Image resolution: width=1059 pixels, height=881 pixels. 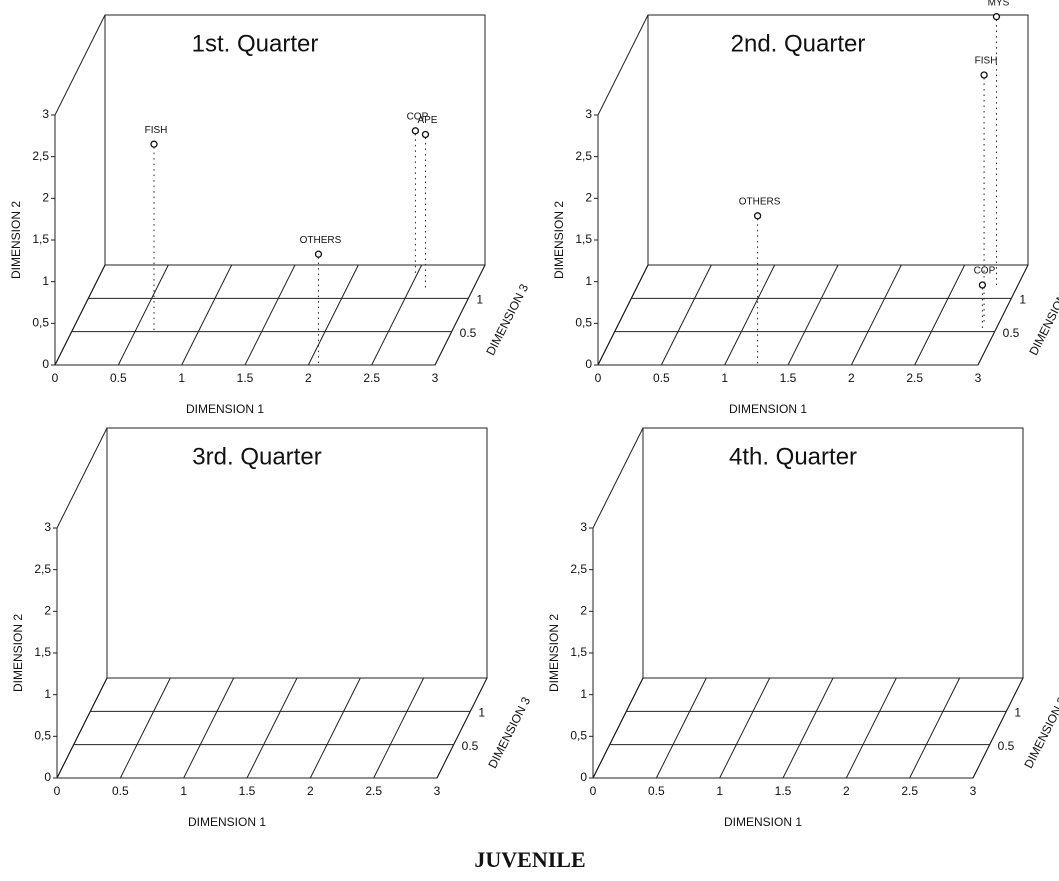 I want to click on chart-title: 4th. Quarter, so click(x=793, y=456).